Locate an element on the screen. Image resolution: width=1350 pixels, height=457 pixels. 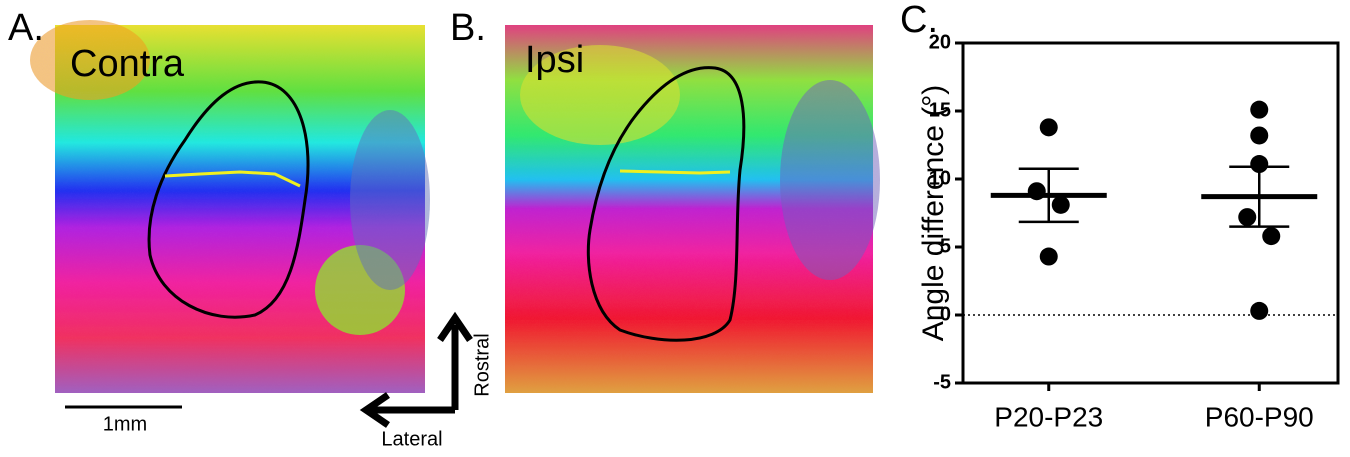
scale-label: 1mm is located at coordinates (125, 424).